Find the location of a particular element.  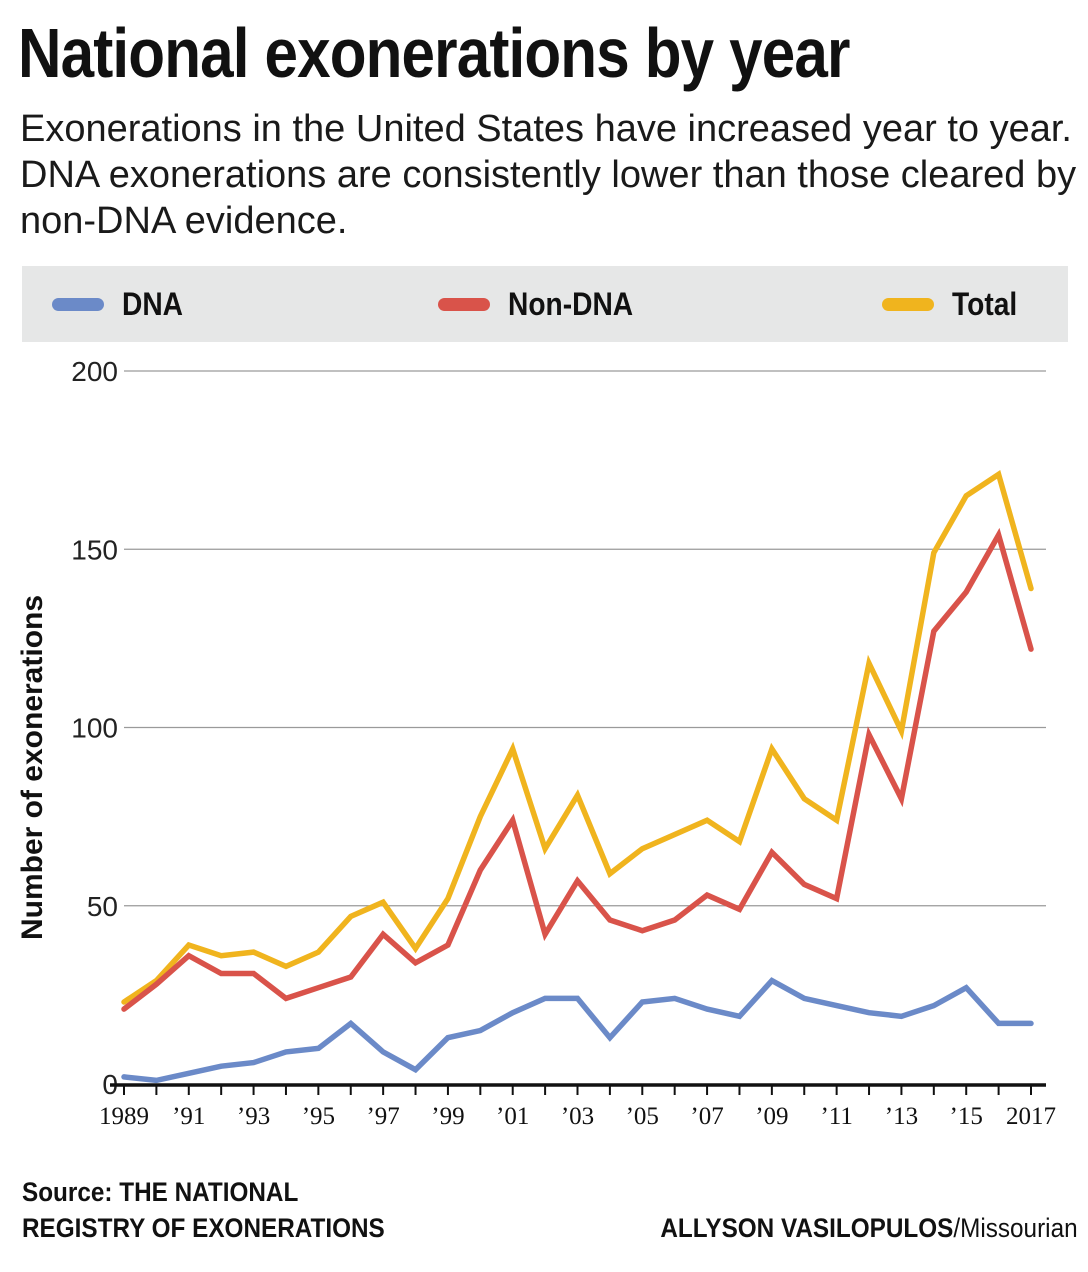

y-tick-label-150: 150 is located at coordinates (94, 549).